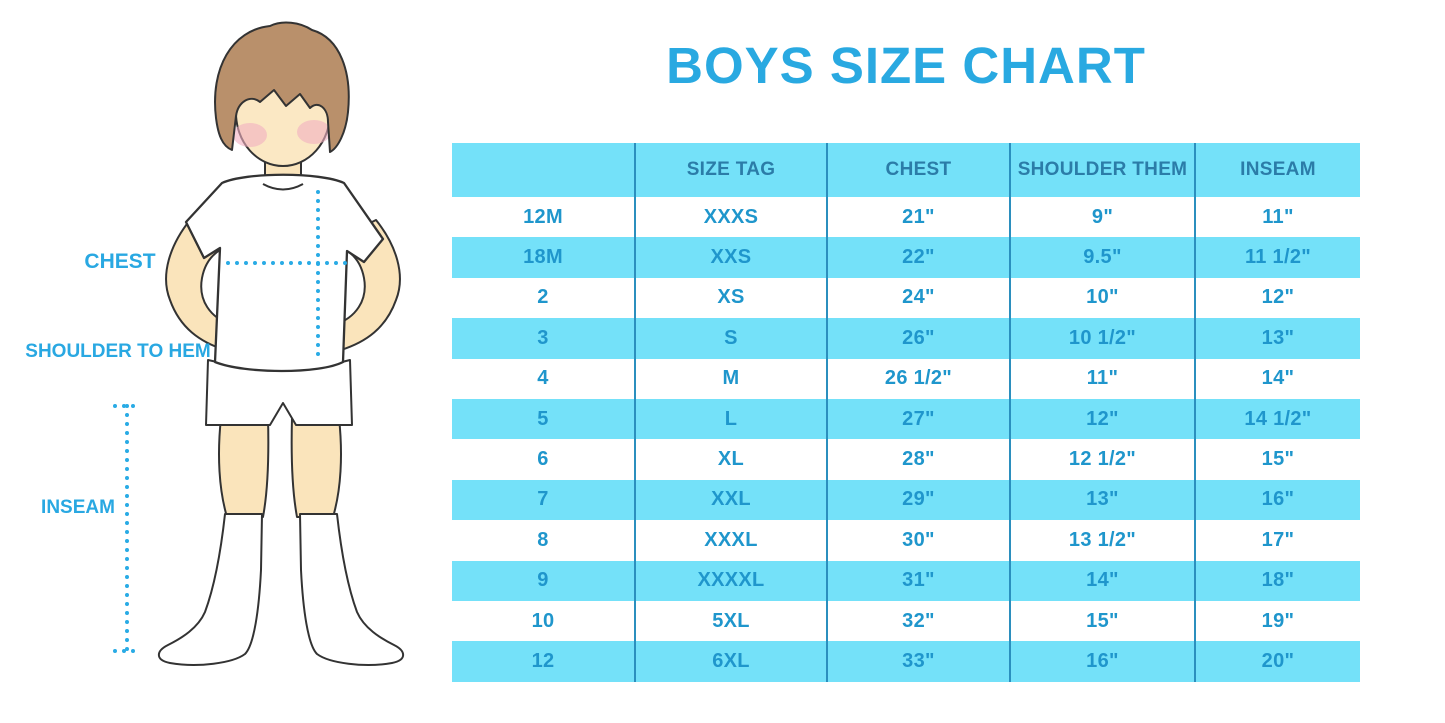 The height and width of the screenshot is (723, 1445). What do you see at coordinates (1101, 217) in the screenshot?
I see `table-cell: 9"` at bounding box center [1101, 217].